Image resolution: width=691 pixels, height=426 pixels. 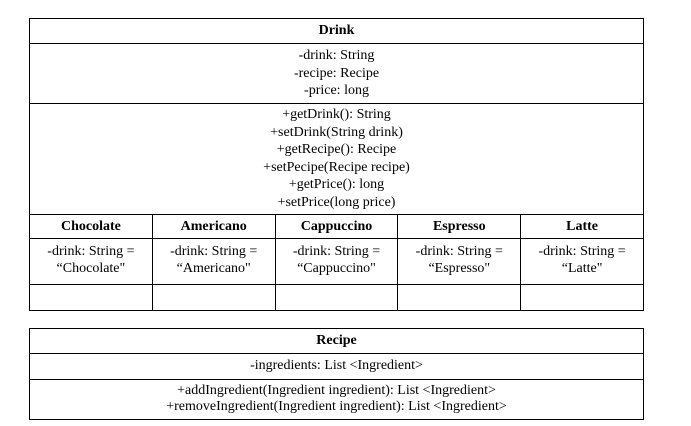 I want to click on drink-attribute: -recipe: Recipe, so click(x=336, y=73).